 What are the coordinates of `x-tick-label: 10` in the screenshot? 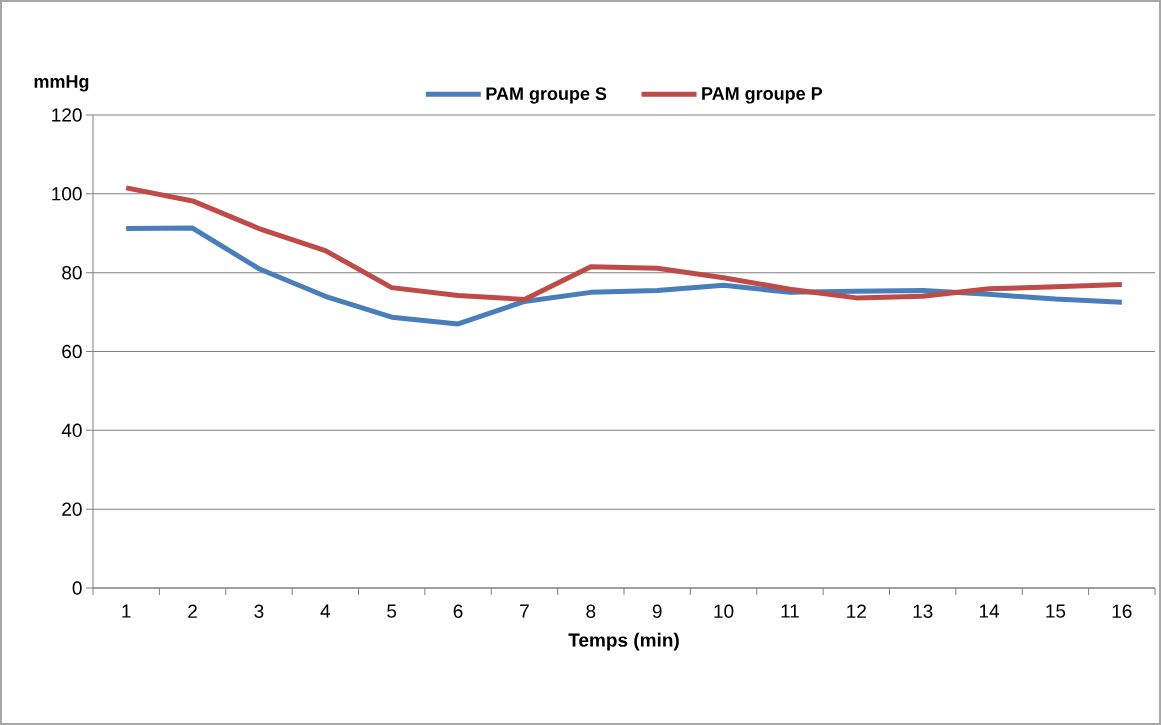 It's located at (724, 611).